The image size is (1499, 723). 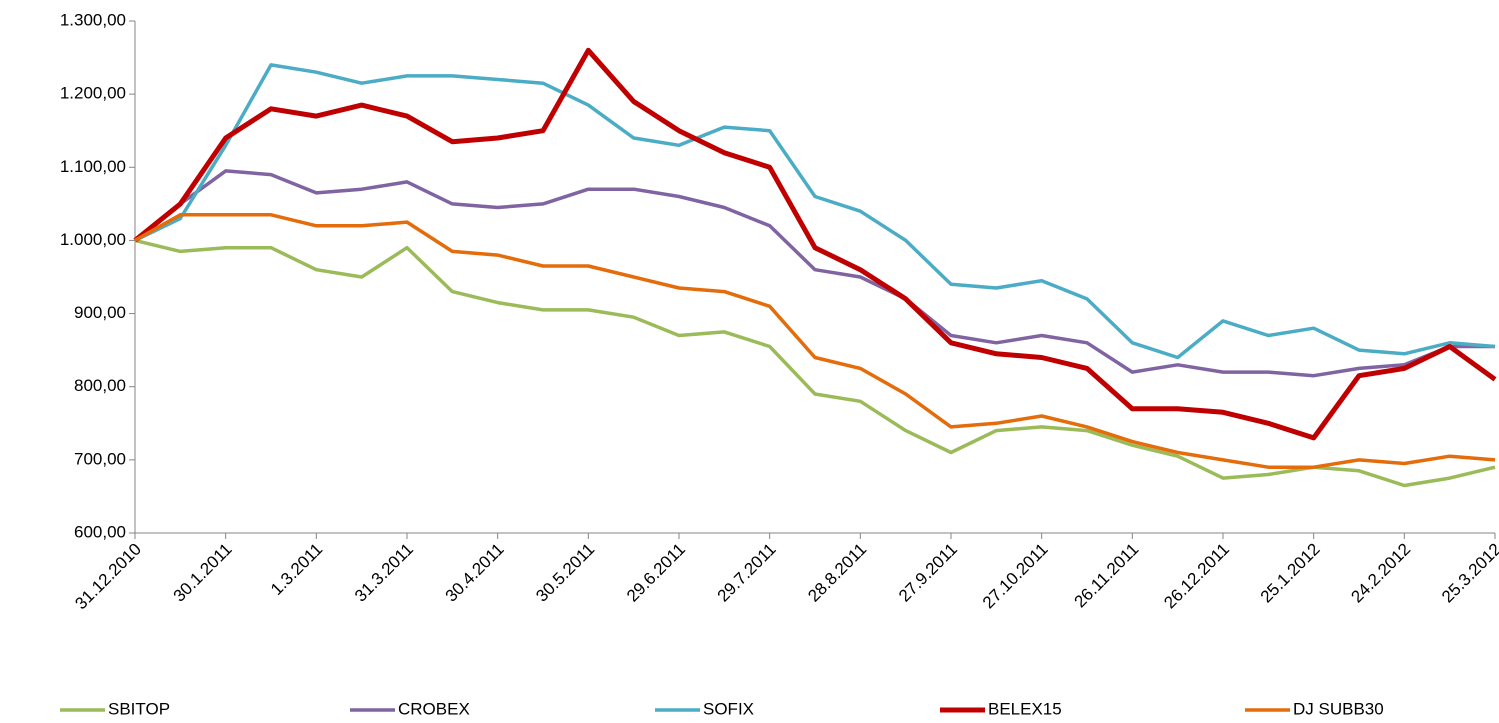 What do you see at coordinates (296, 569) in the screenshot?
I see `x-tick-label: 1.3.2011` at bounding box center [296, 569].